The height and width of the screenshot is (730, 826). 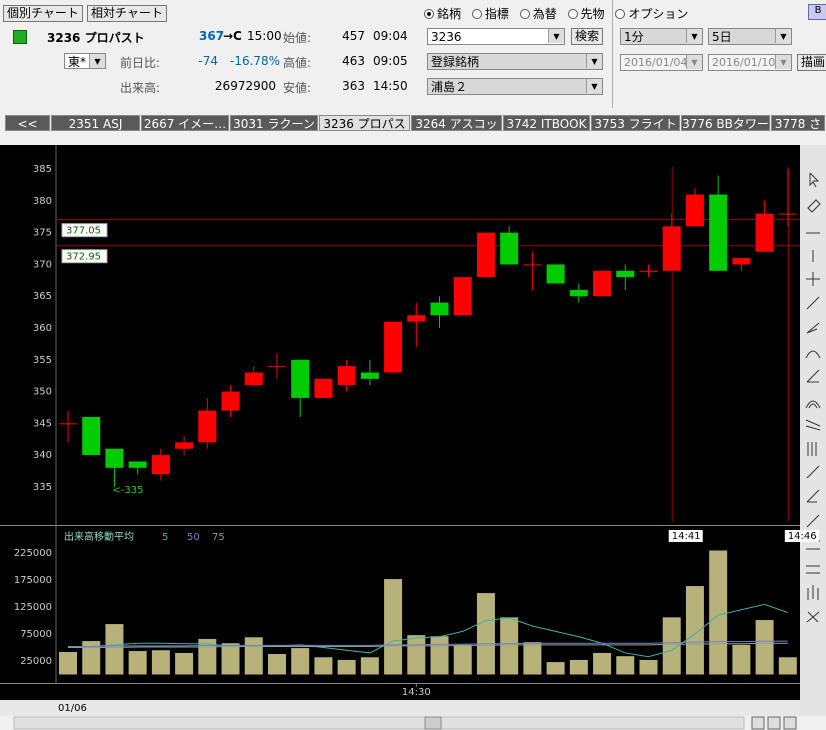 What do you see at coordinates (353, 86) in the screenshot?
I see `value: 363` at bounding box center [353, 86].